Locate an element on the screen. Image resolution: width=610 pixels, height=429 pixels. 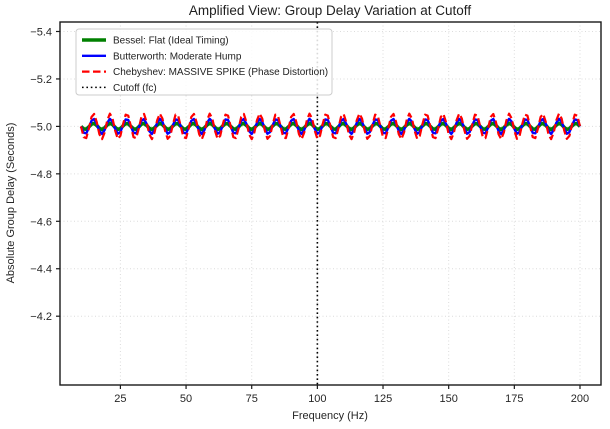
legend-label-4: Cutoff (fc) is located at coordinates (135, 88).